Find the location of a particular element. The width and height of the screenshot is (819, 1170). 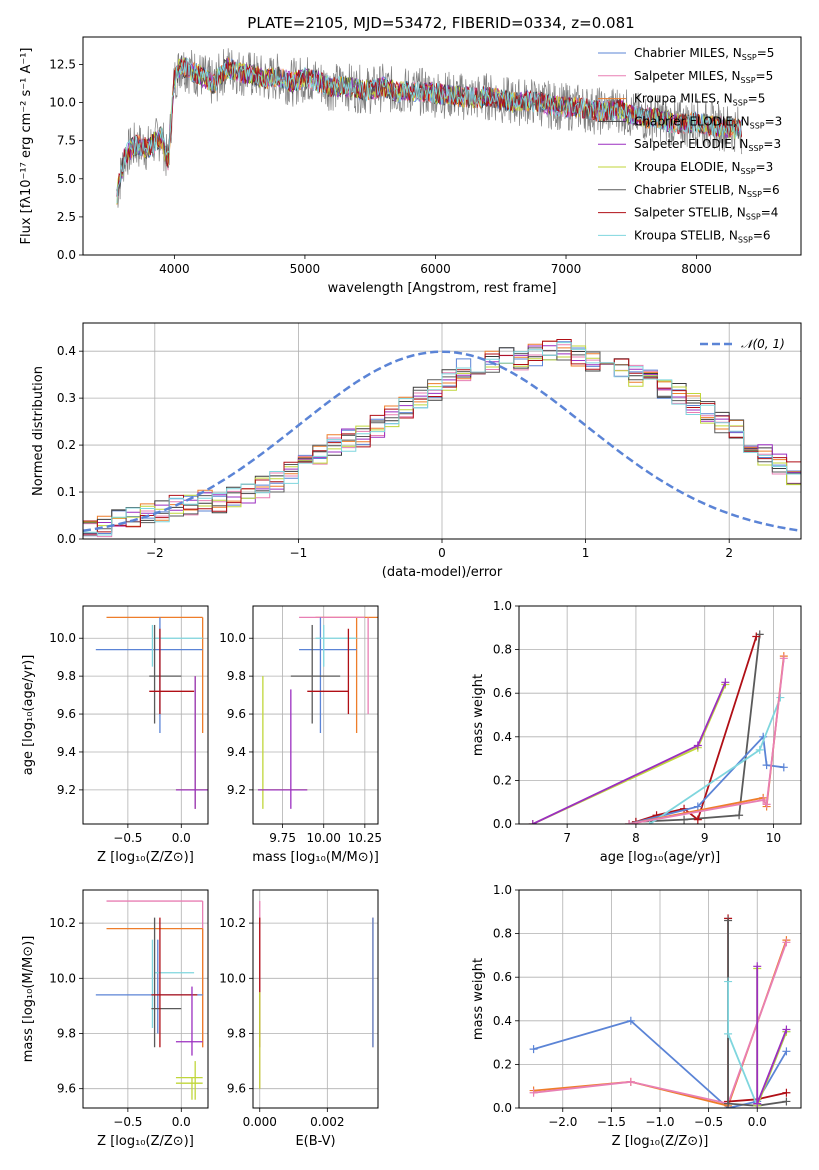

x-axis-label: E(B-V) is located at coordinates (315, 1141).